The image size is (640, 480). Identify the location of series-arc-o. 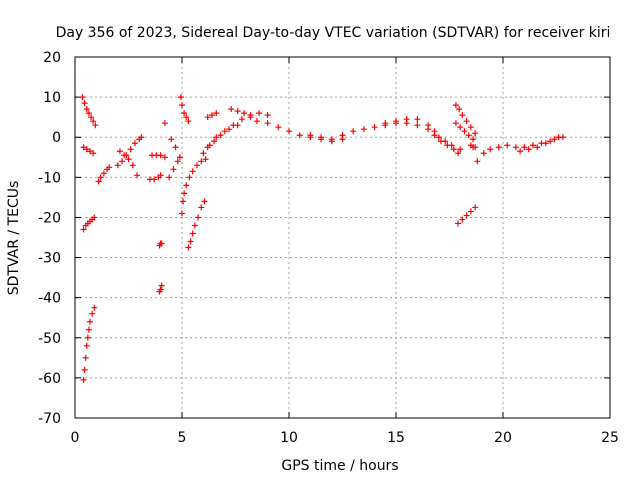
(194, 186).